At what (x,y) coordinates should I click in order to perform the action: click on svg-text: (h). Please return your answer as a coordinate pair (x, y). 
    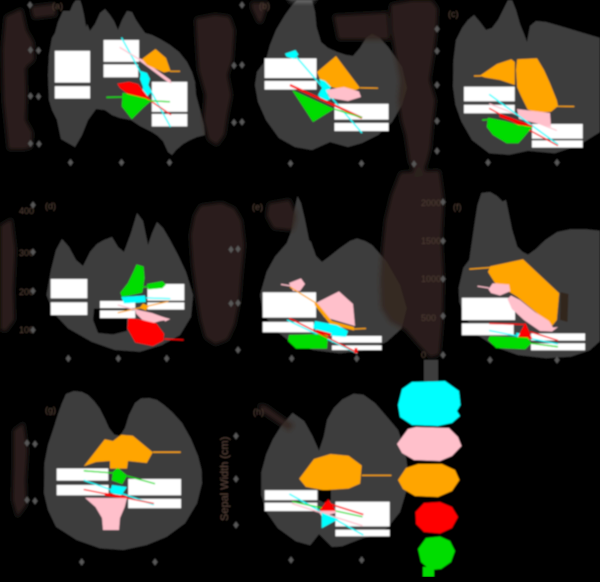
    Looking at the image, I should click on (258, 412).